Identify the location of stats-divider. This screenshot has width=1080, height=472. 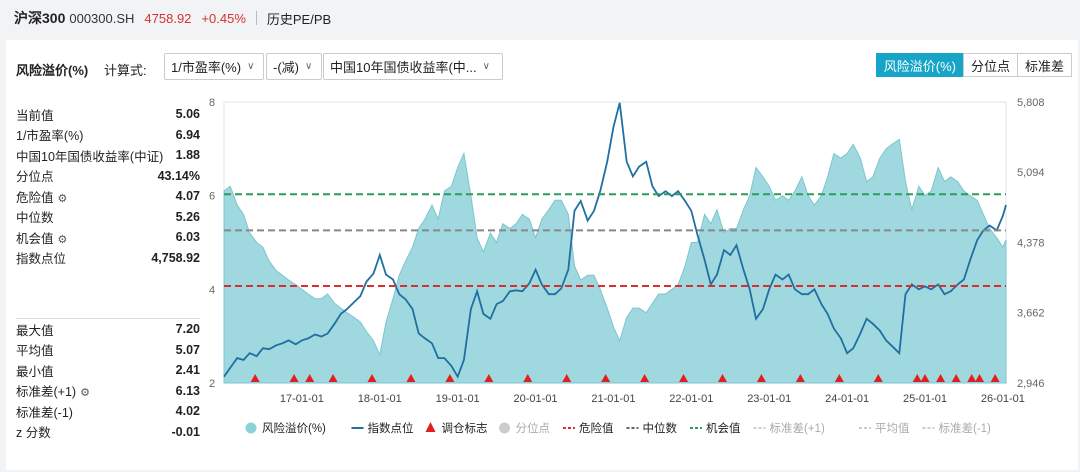
(108, 318).